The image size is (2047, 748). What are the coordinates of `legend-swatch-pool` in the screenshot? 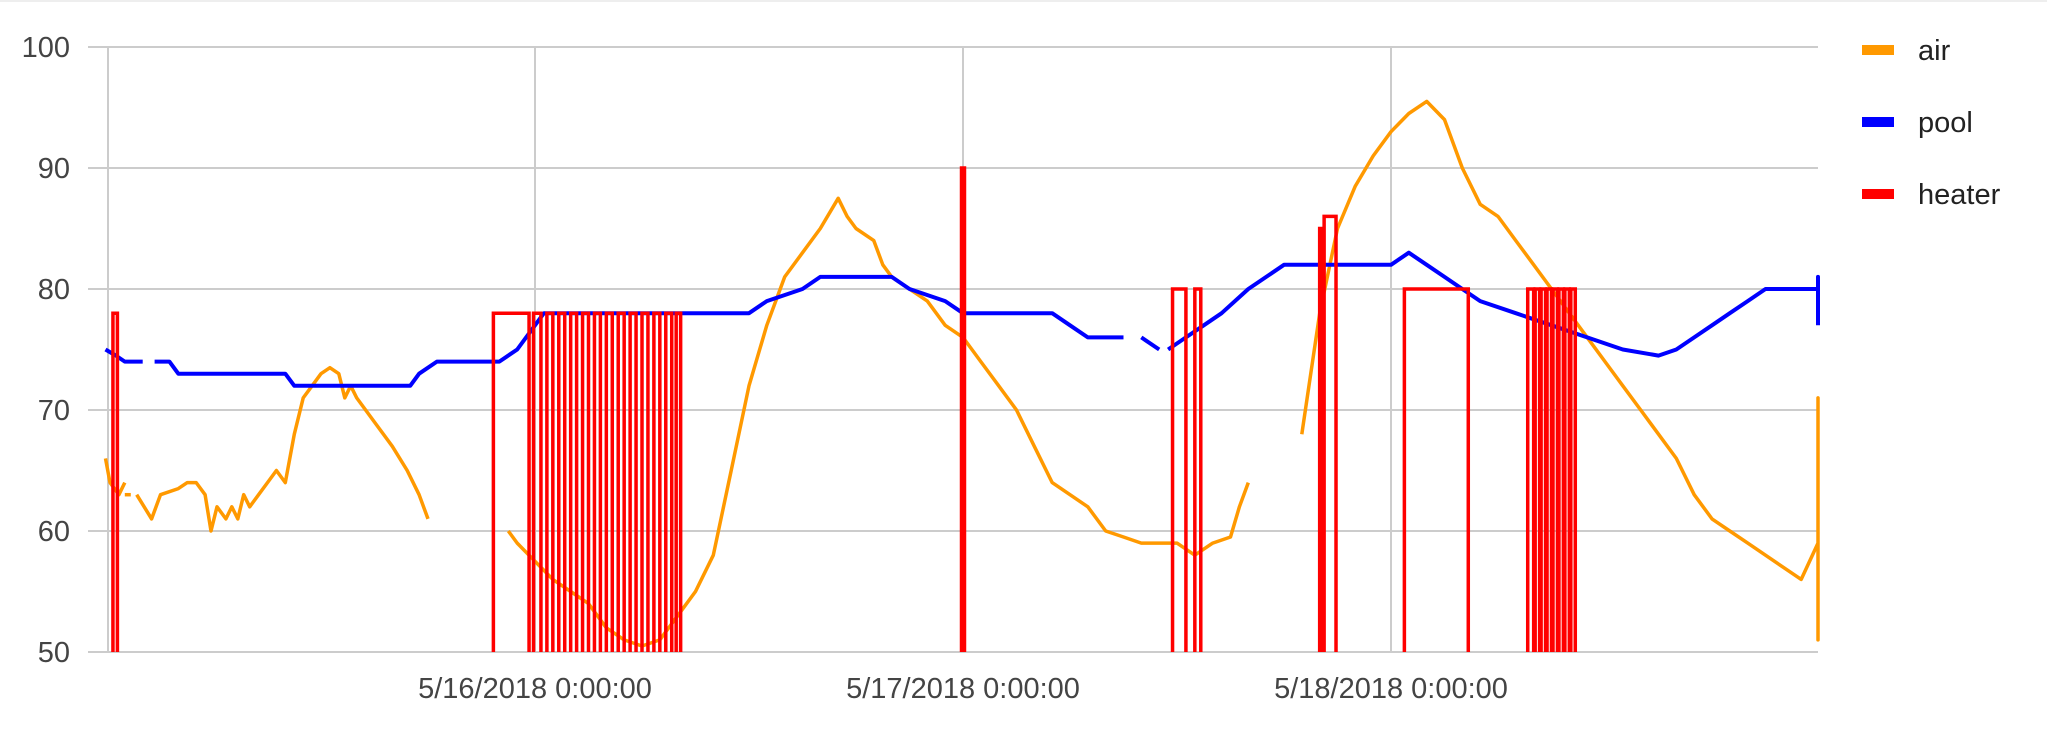 It's located at (1878, 122).